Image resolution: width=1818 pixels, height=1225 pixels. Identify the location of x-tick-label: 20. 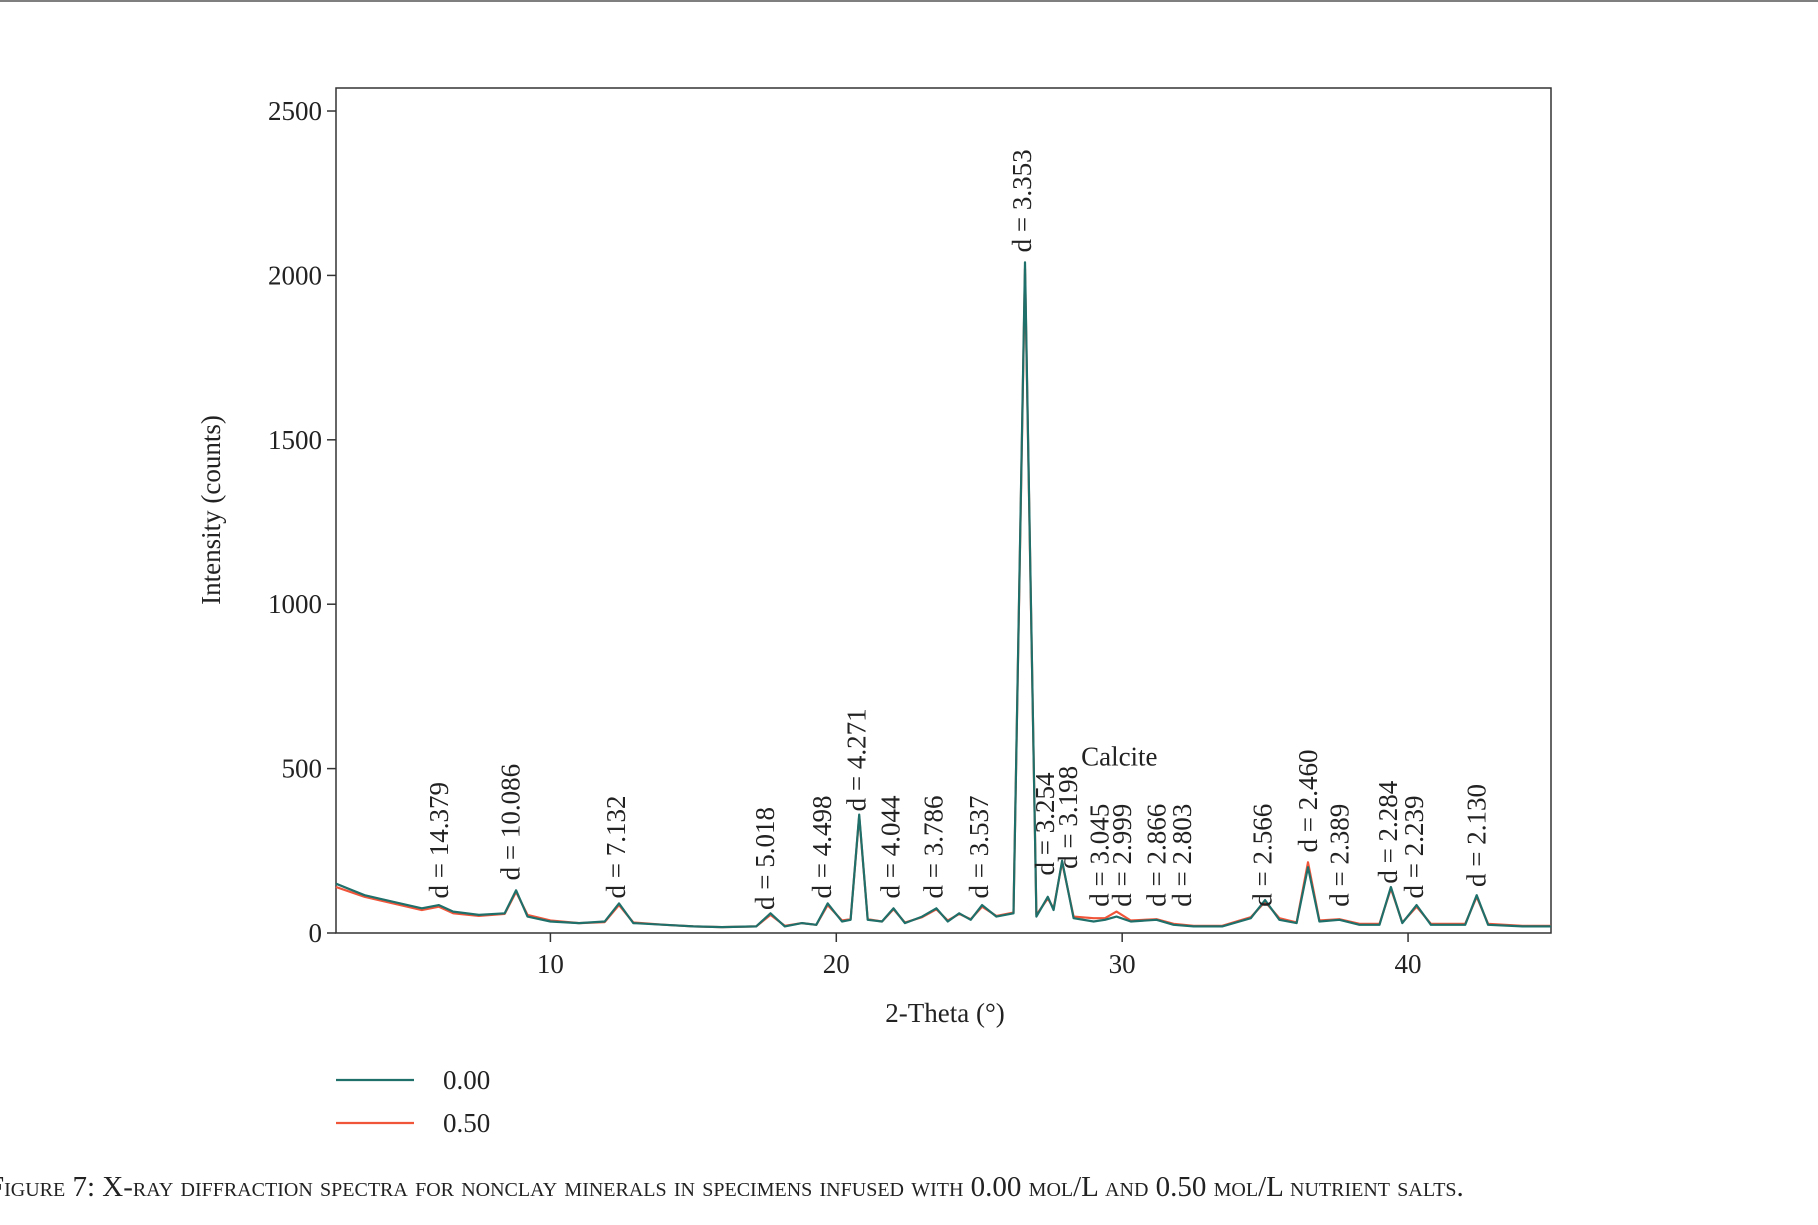
(836, 964).